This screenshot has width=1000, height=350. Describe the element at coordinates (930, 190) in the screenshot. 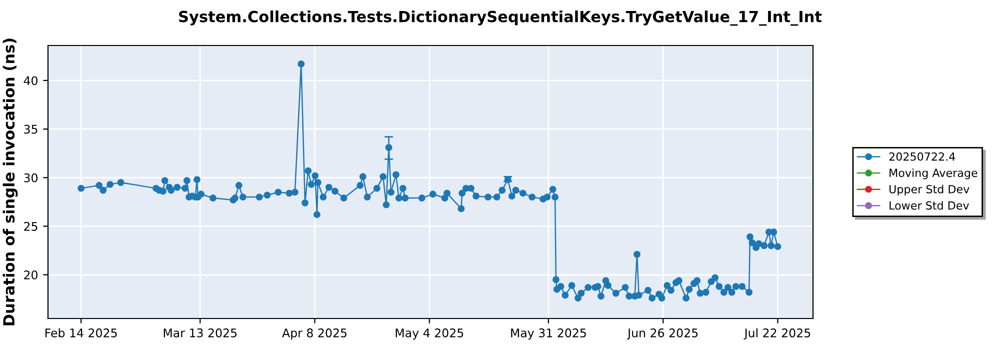

I see `legend-label: Upper Std Dev` at that location.